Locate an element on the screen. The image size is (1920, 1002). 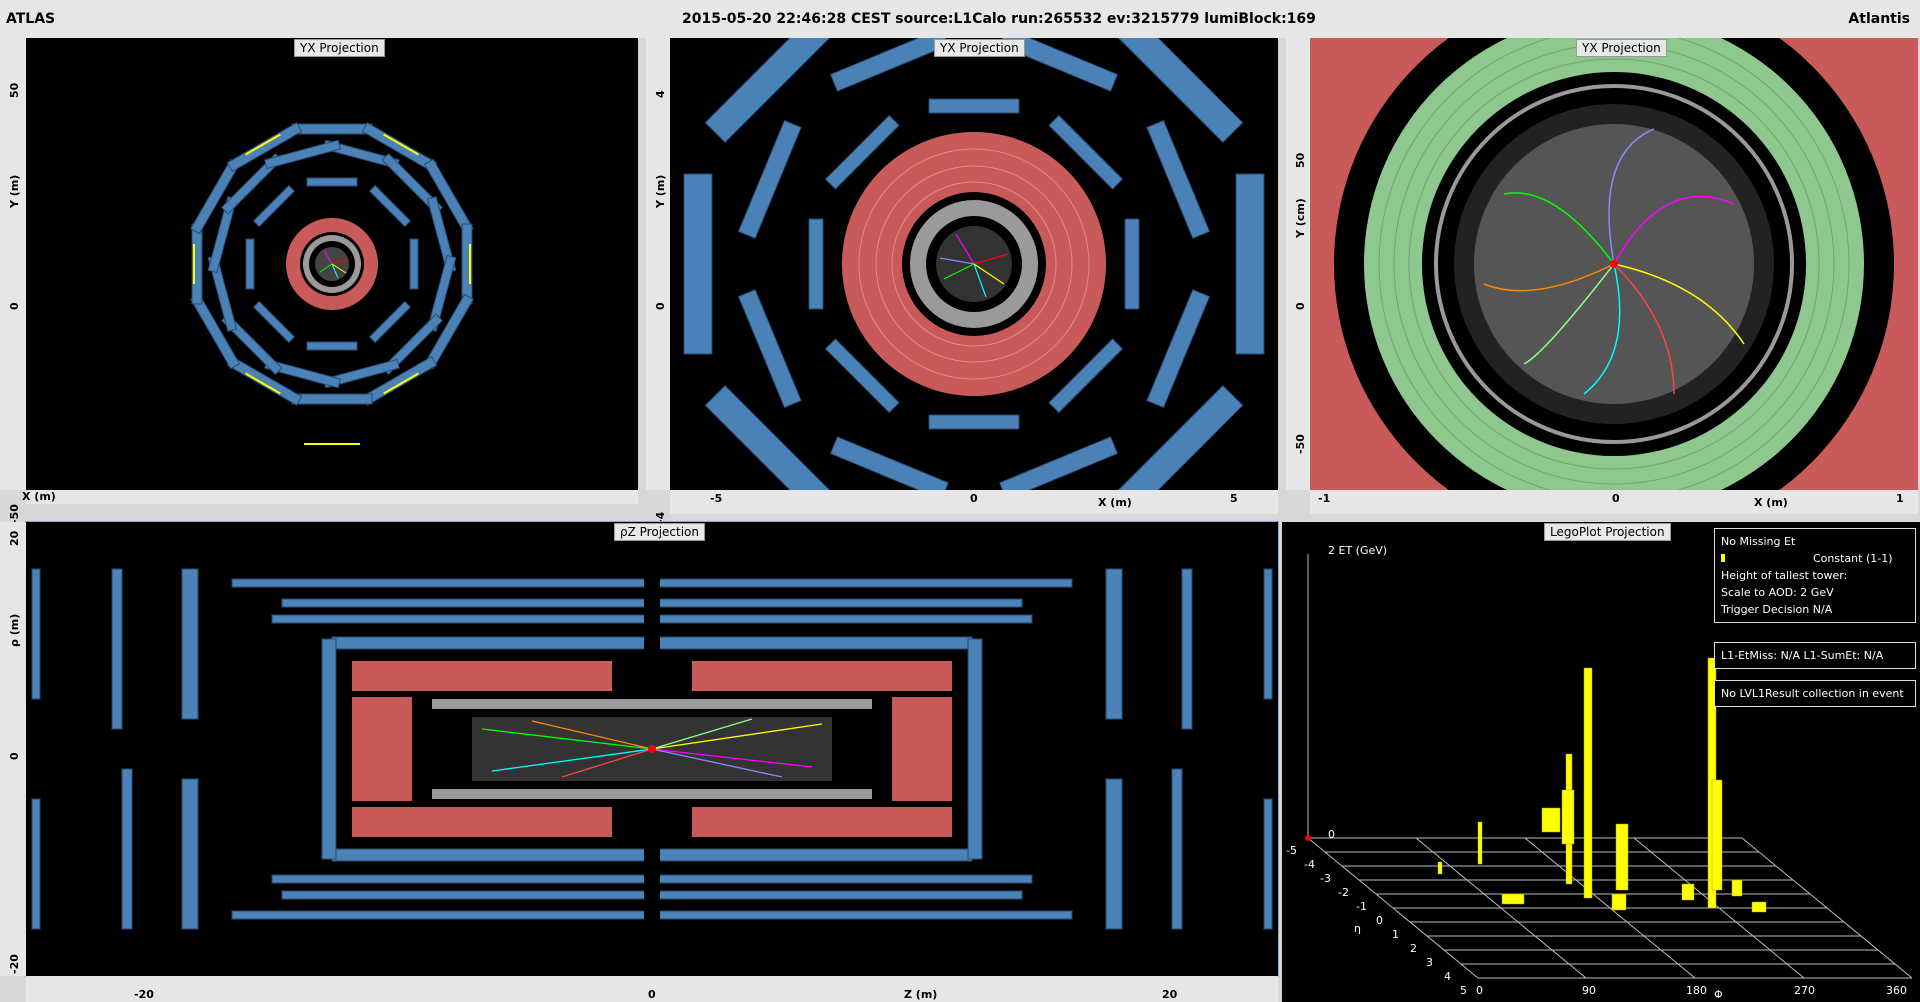
info-line: Height of tallest tower: is located at coordinates (1784, 575).